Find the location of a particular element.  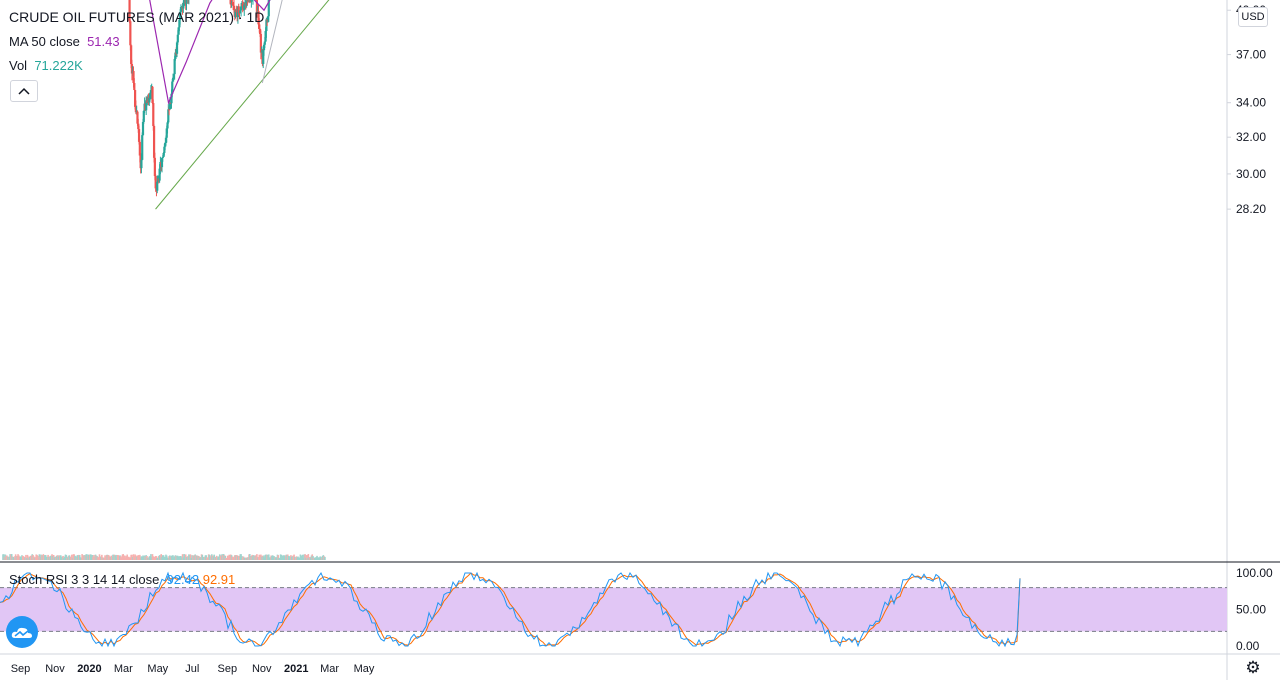

collapse-legend-button is located at coordinates (24, 91).